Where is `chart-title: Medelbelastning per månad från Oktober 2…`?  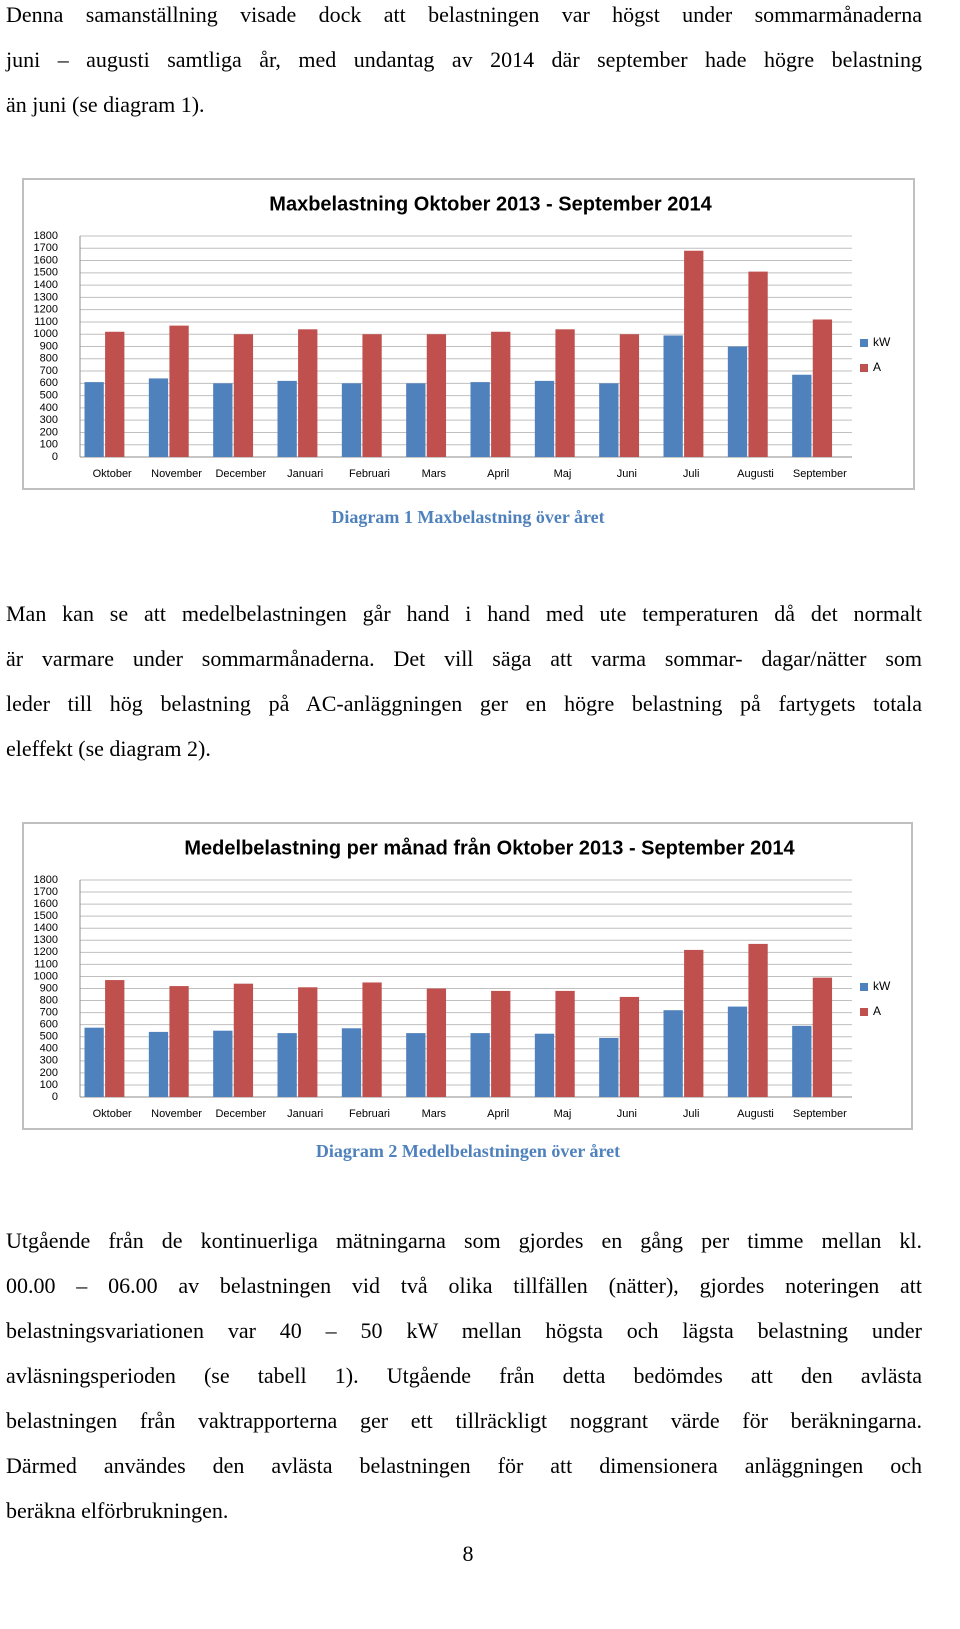
chart-title: Medelbelastning per månad från Oktober 2… is located at coordinates (489, 847).